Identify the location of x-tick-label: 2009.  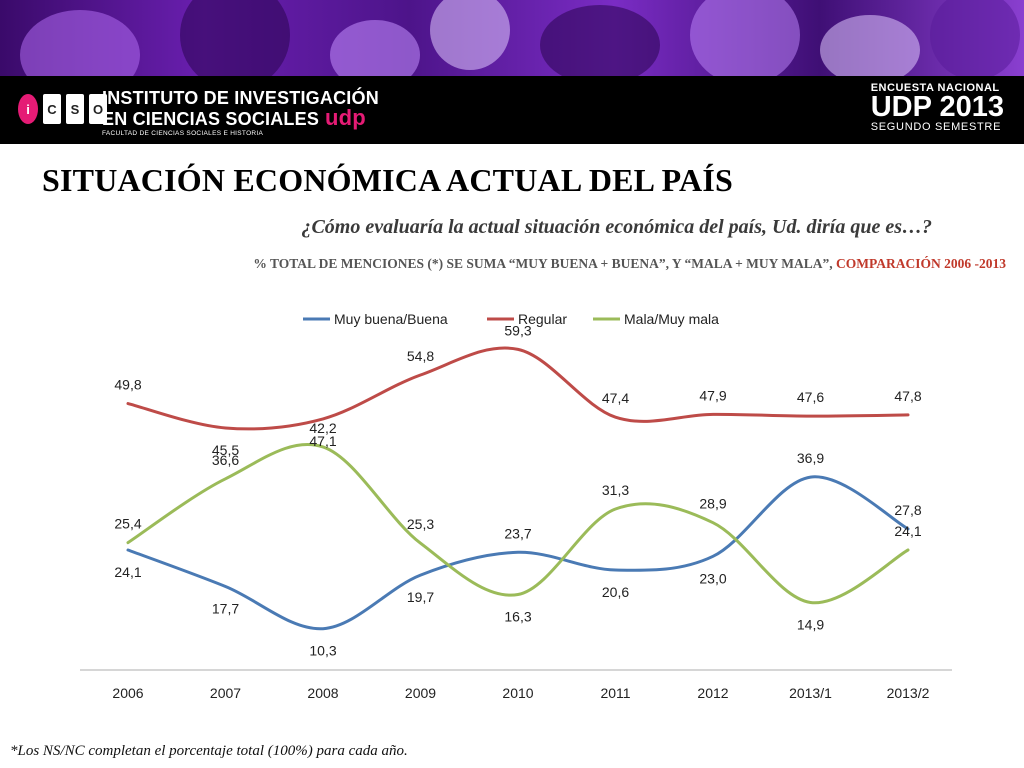
(420, 693).